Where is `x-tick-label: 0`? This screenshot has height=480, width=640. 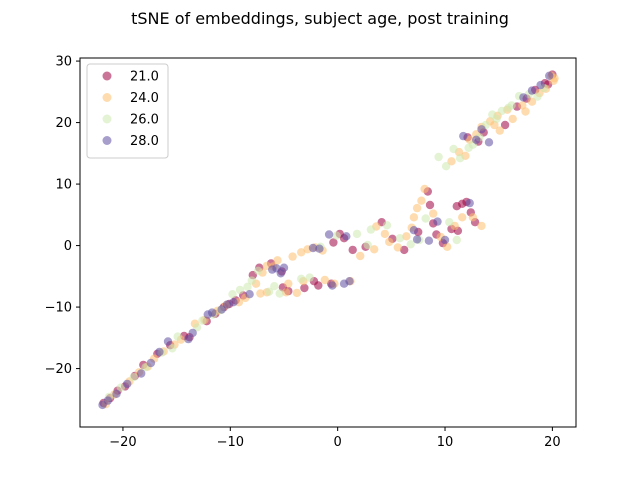 x-tick-label: 0 is located at coordinates (338, 442).